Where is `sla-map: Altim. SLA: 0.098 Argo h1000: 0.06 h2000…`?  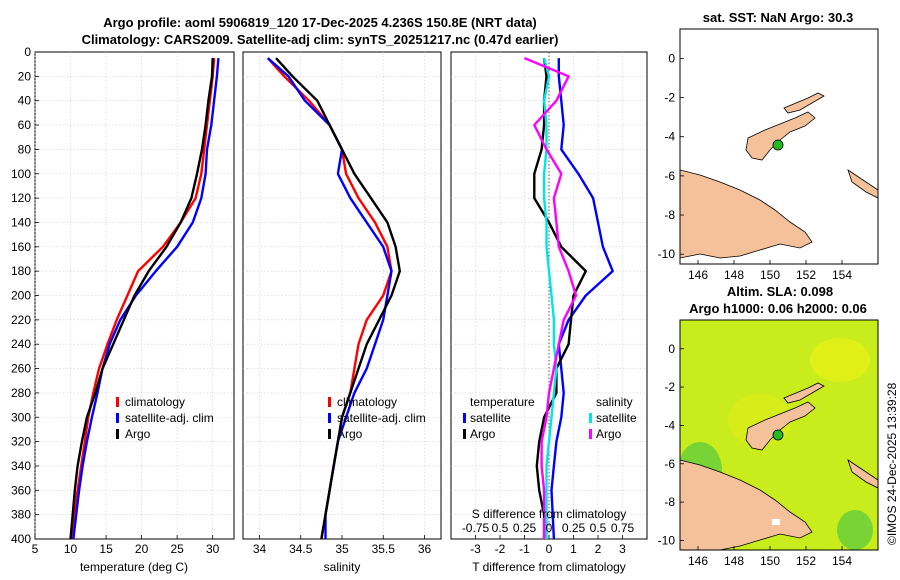 sla-map: Altim. SLA: 0.098 Argo h1000: 0.06 h2000… is located at coordinates (768, 426).